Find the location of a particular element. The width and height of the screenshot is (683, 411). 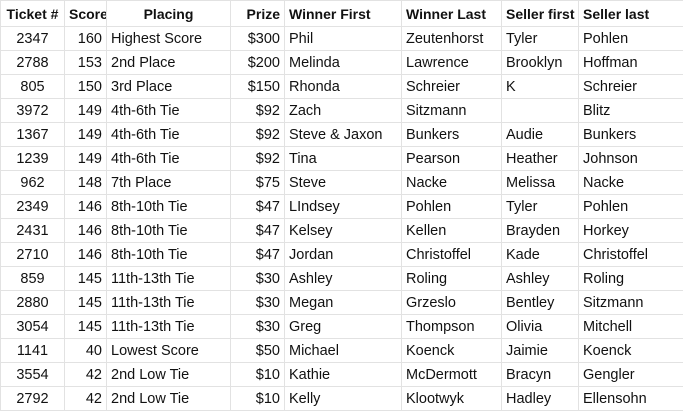

cell-seller-last: Schreier is located at coordinates (631, 87).